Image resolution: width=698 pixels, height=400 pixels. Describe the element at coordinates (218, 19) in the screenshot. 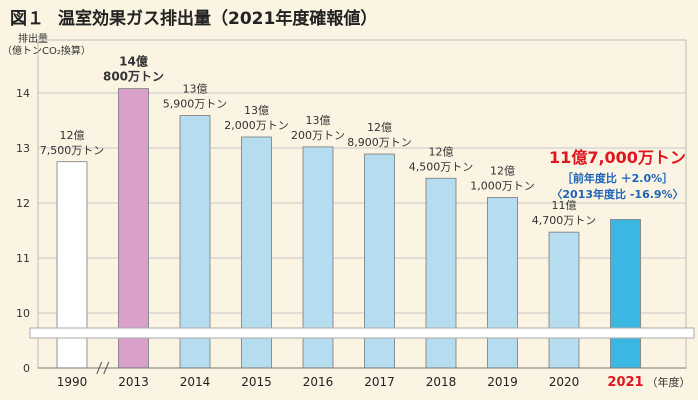

I see `title-text: 温室効果ガス排出量（2021年度確報値）` at that location.